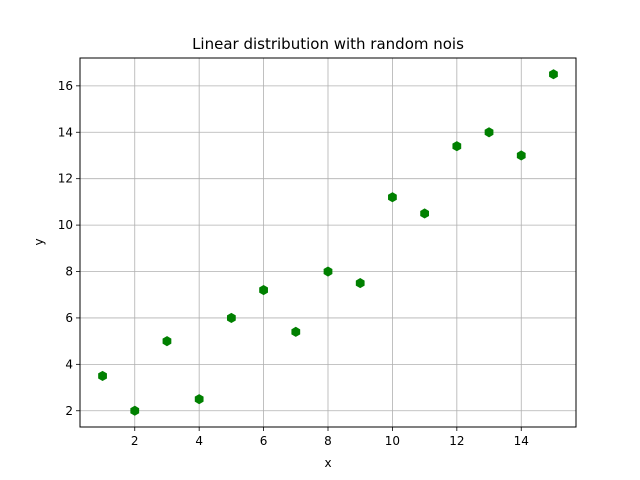 The image size is (640, 480). What do you see at coordinates (327, 463) in the screenshot?
I see `x-axis-label: x` at bounding box center [327, 463].